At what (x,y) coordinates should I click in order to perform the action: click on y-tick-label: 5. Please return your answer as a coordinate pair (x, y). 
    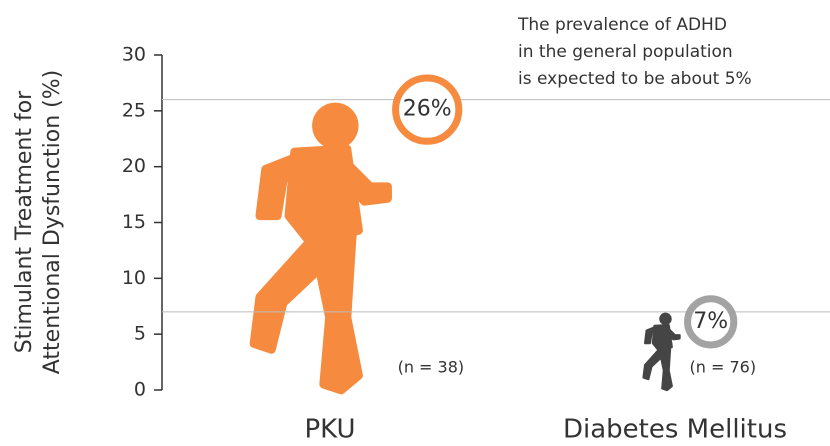
    Looking at the image, I should click on (140, 334).